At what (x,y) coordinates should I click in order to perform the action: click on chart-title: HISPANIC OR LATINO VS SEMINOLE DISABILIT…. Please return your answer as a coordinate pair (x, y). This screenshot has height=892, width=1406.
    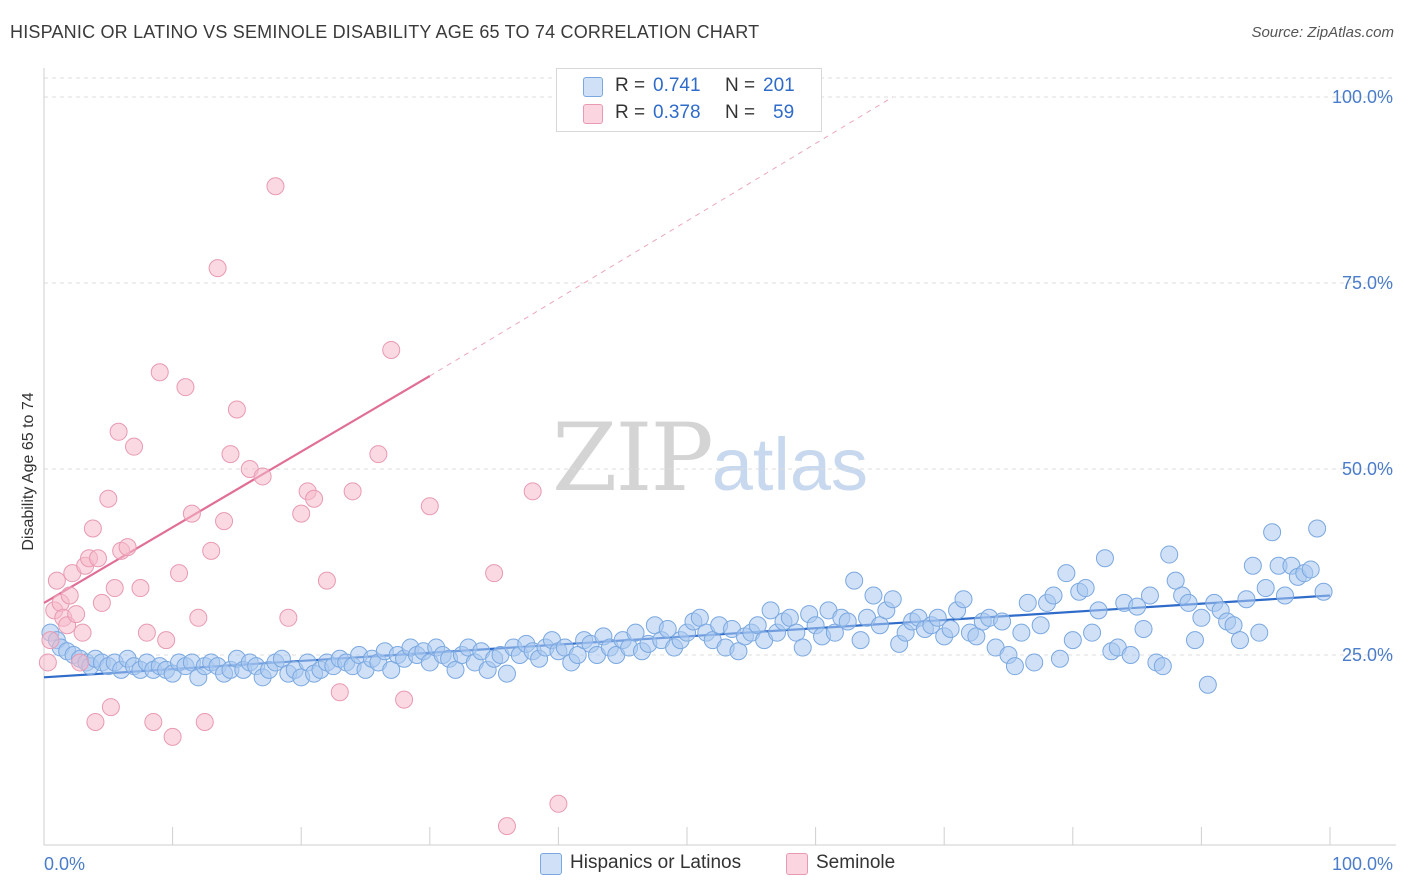
    Looking at the image, I should click on (385, 32).